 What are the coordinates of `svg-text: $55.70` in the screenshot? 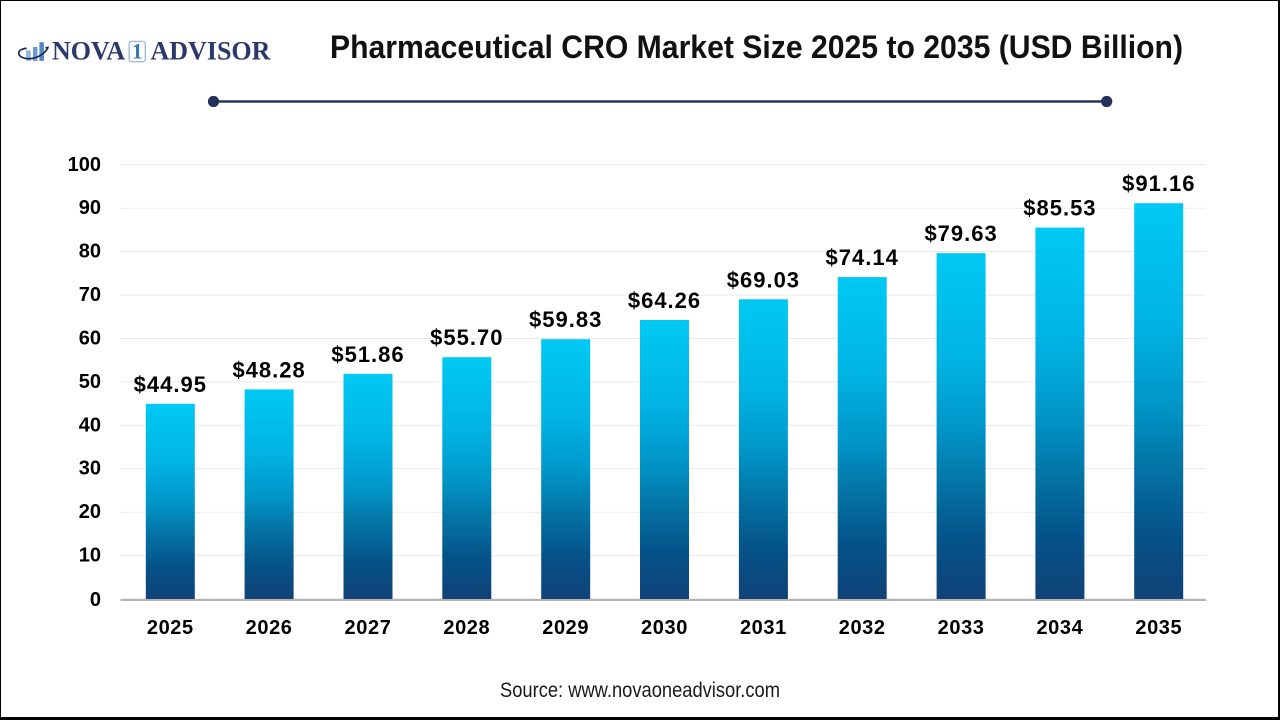 It's located at (466, 337).